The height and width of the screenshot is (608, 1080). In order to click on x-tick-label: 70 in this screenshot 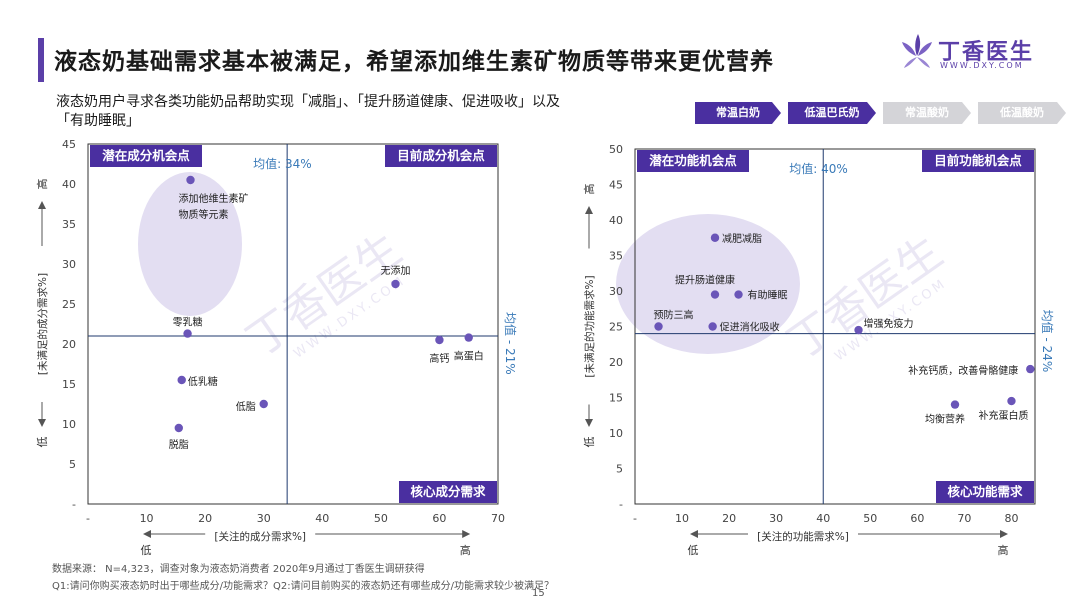, I will do `click(498, 518)`.